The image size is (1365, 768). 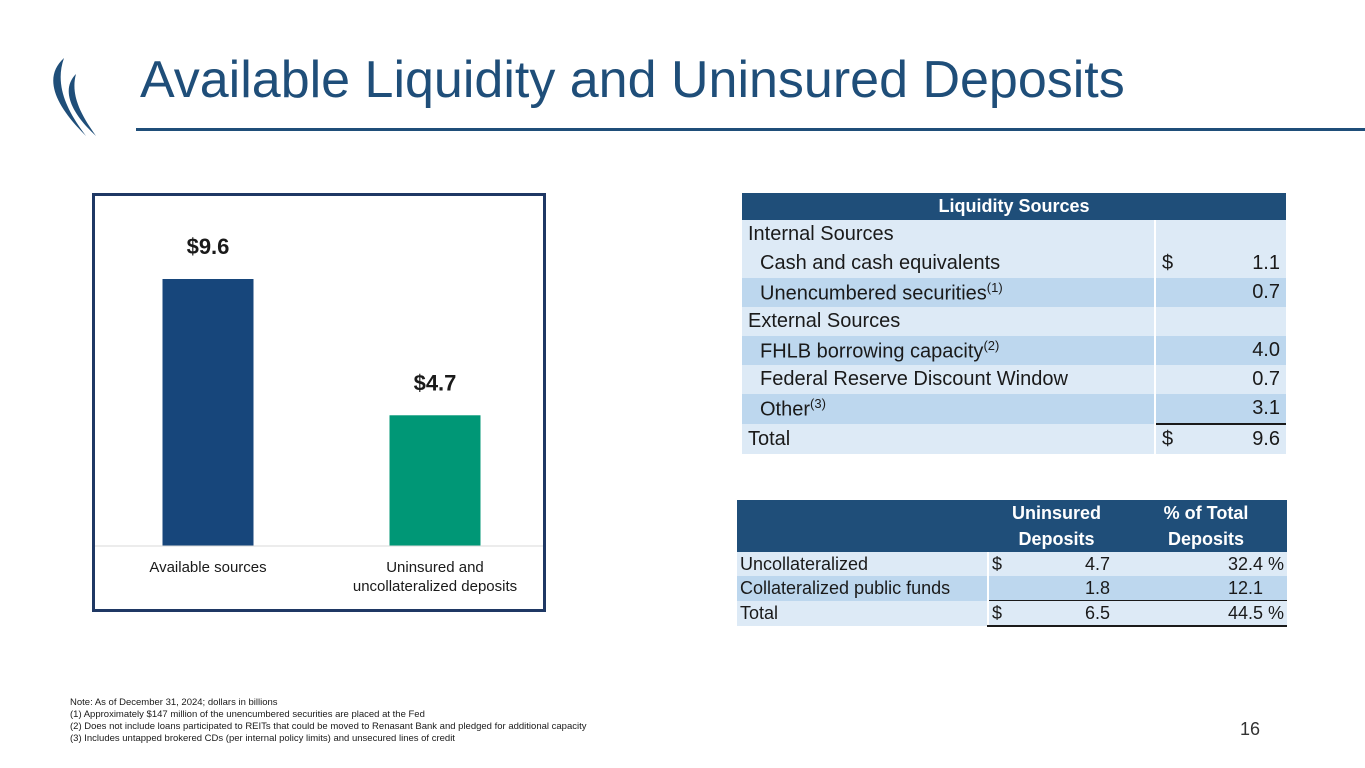 I want to click on liquidity-total-row: Total $9.6, so click(x=1014, y=438).